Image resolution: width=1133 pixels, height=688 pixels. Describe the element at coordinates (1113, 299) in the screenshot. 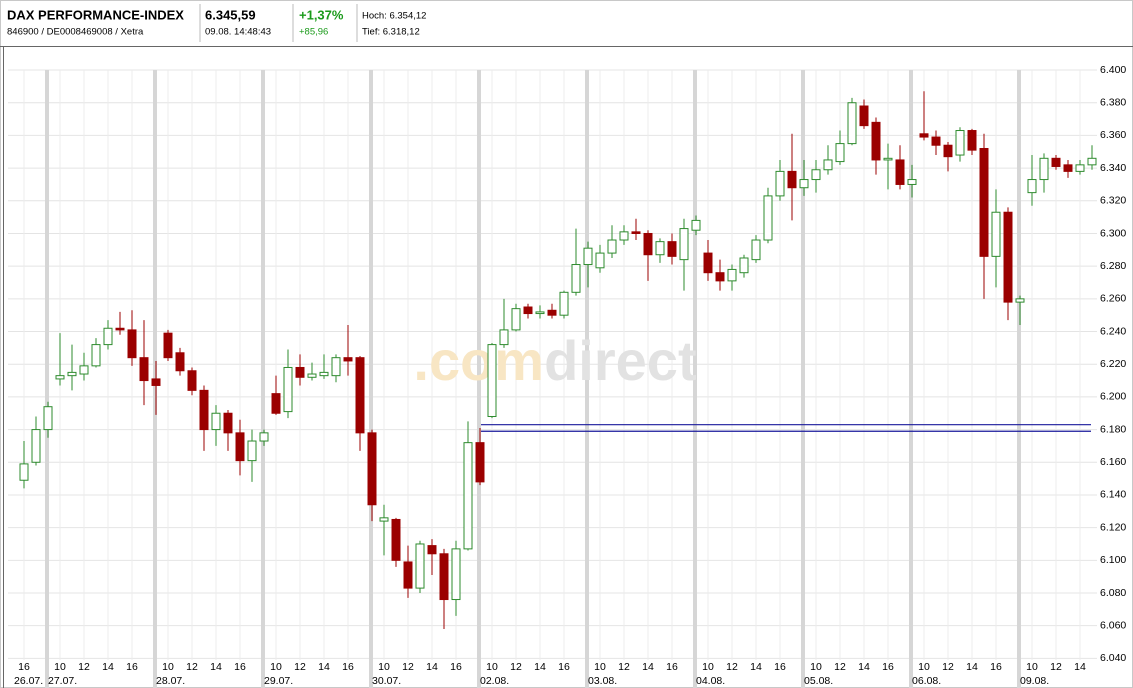

I see `y-tick-label: 6.260` at that location.